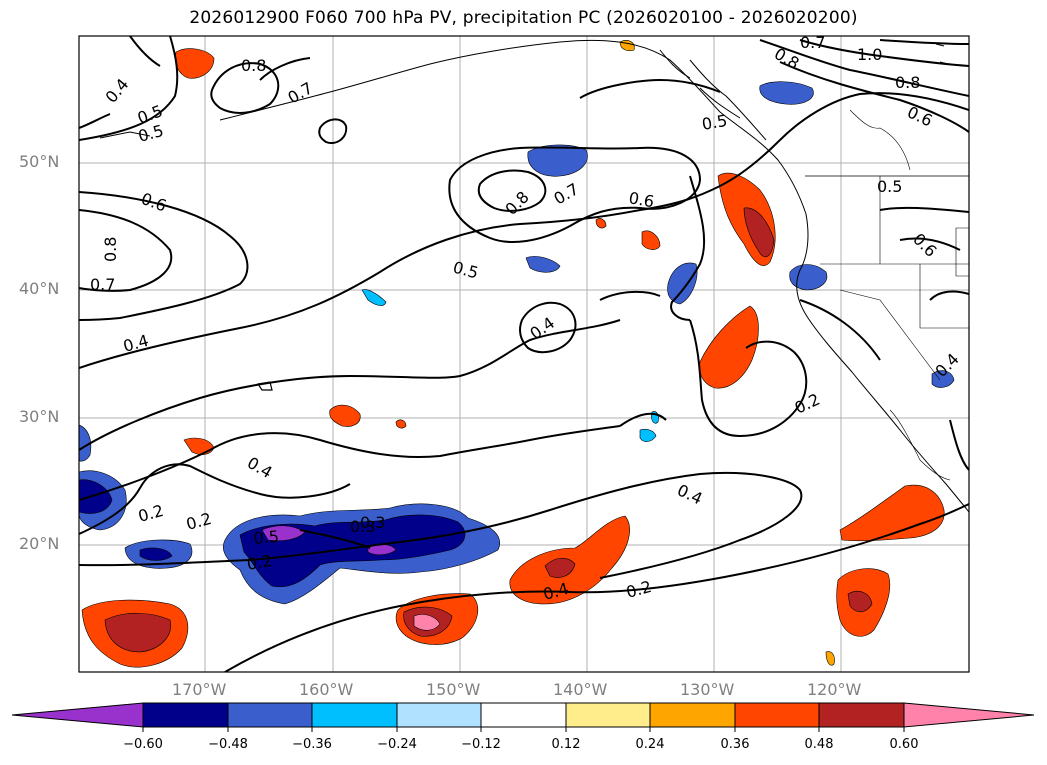 The image size is (1047, 765). What do you see at coordinates (345, 415) in the screenshot?
I see `precip-blob-30n` at bounding box center [345, 415].